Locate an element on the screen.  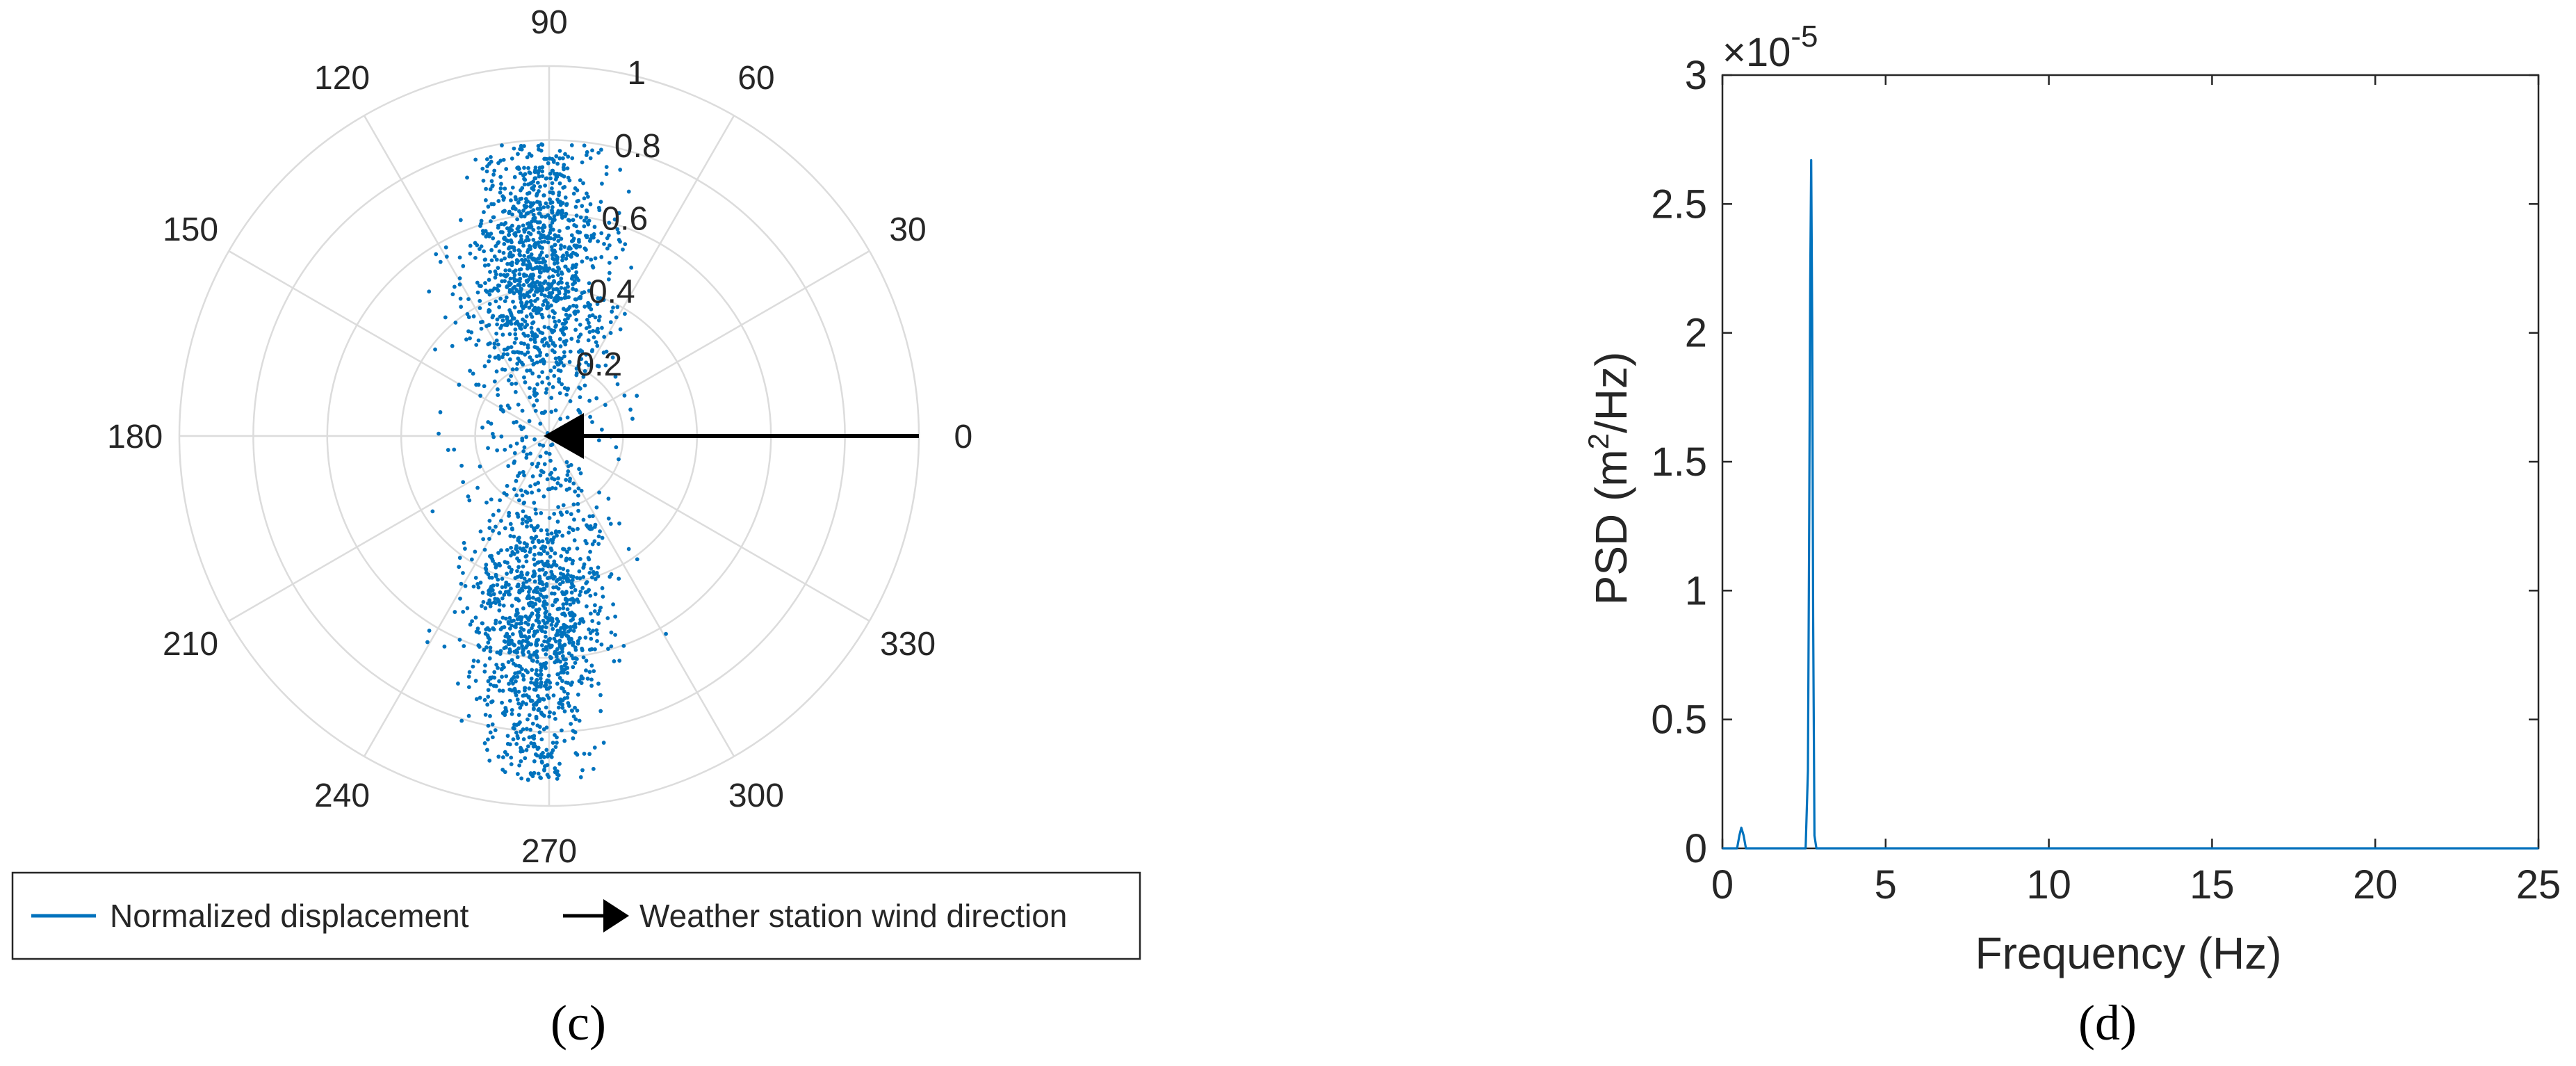
y-tick-label: 3 is located at coordinates (1696, 75).